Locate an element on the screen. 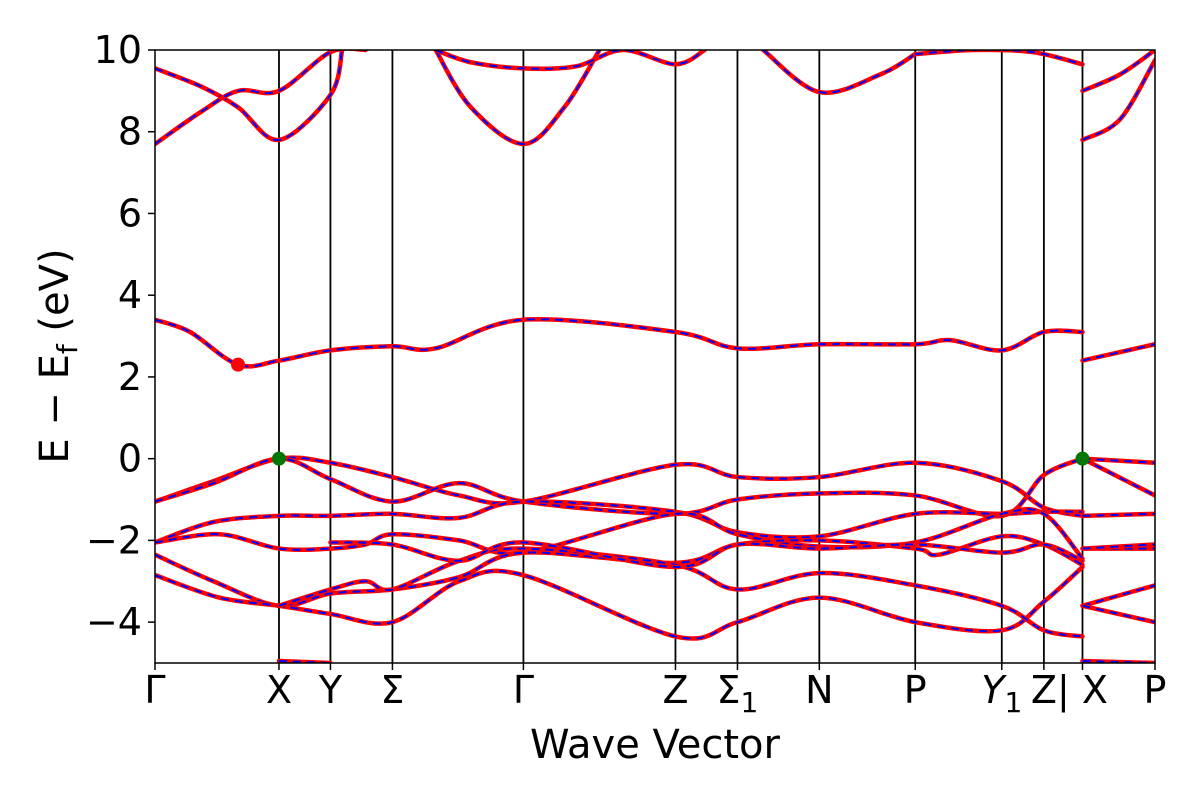  x-tick-label: N is located at coordinates (819, 690).